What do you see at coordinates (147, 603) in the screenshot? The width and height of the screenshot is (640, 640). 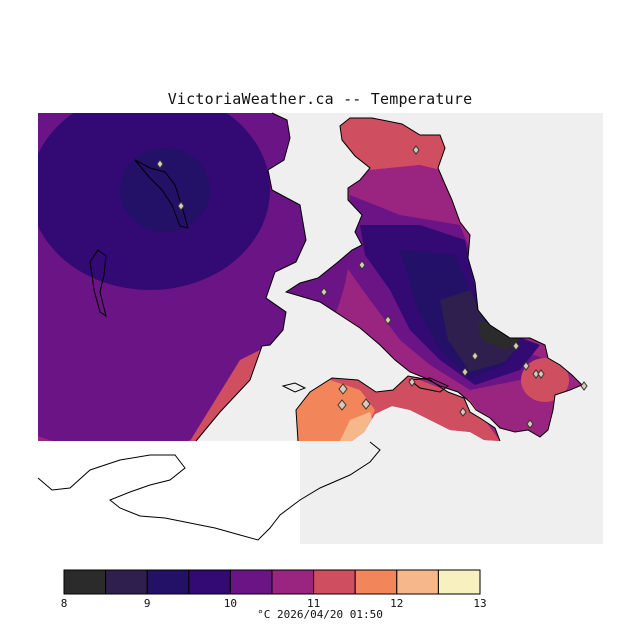 I see `legend-tick-label: 9` at bounding box center [147, 603].